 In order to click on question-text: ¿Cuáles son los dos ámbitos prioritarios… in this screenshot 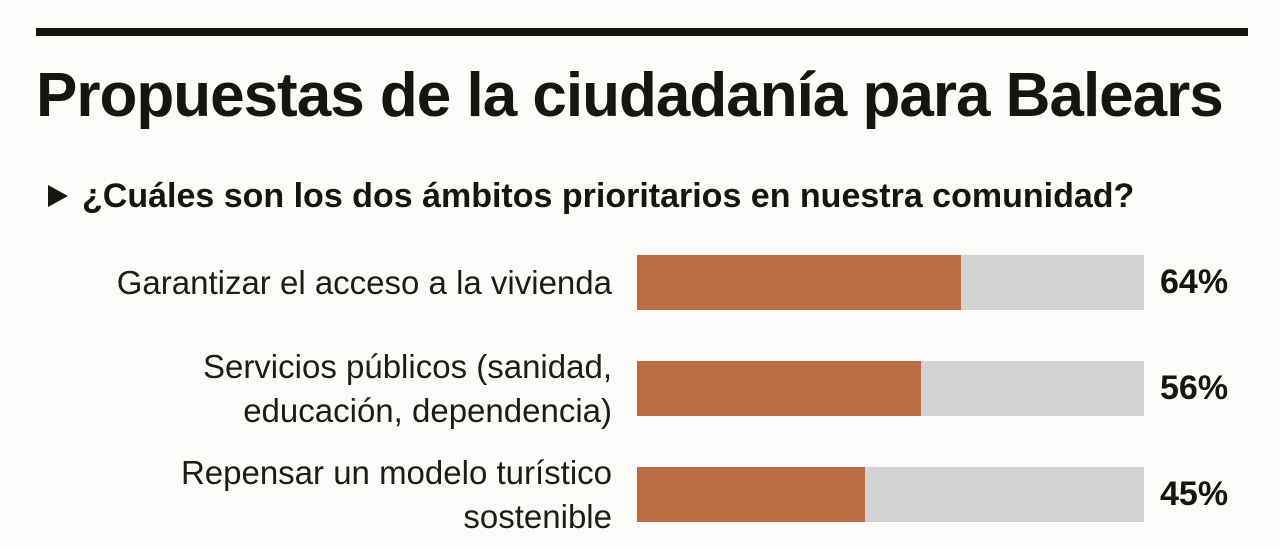, I will do `click(608, 195)`.